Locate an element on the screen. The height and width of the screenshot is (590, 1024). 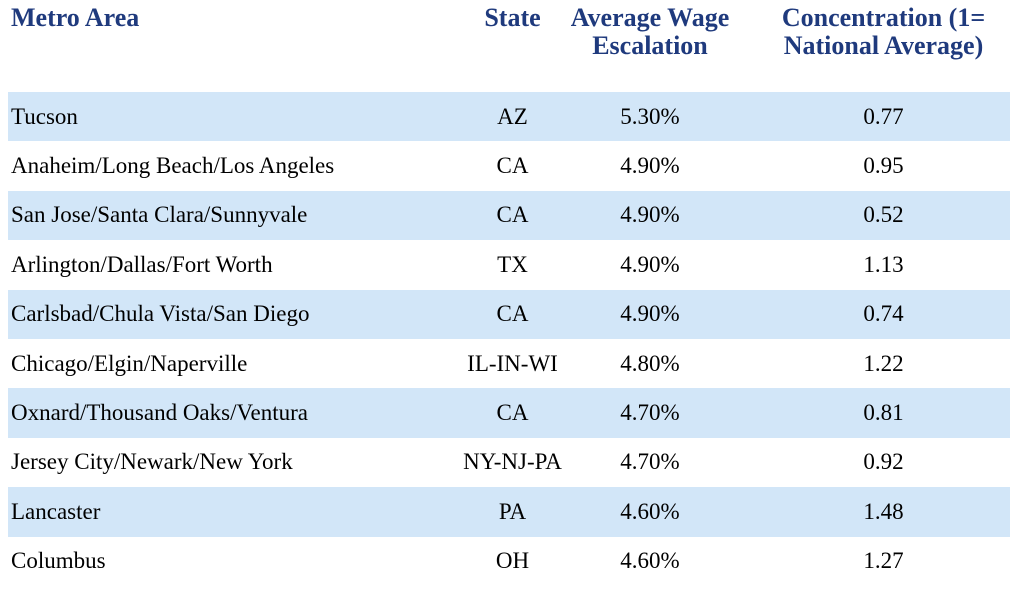
table-row: Oxnard/Thousand Oaks/Ventura CA 4.70% 0.81 is located at coordinates (509, 413).